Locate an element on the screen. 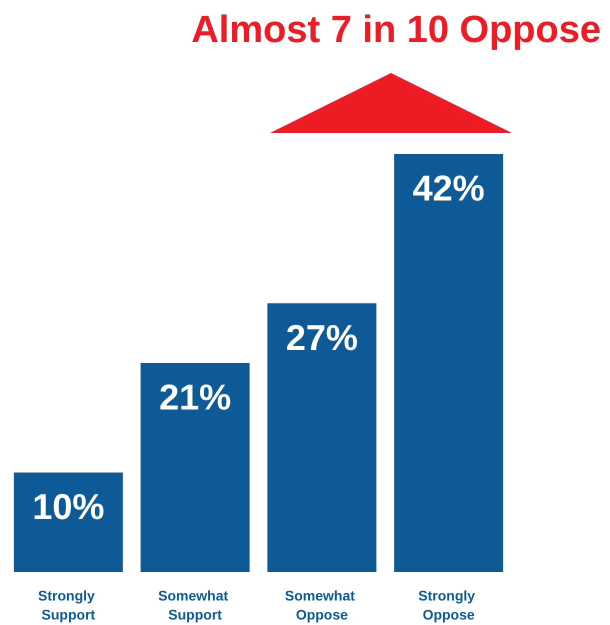  x-tick-label: Somewhat Support is located at coordinates (195, 605).